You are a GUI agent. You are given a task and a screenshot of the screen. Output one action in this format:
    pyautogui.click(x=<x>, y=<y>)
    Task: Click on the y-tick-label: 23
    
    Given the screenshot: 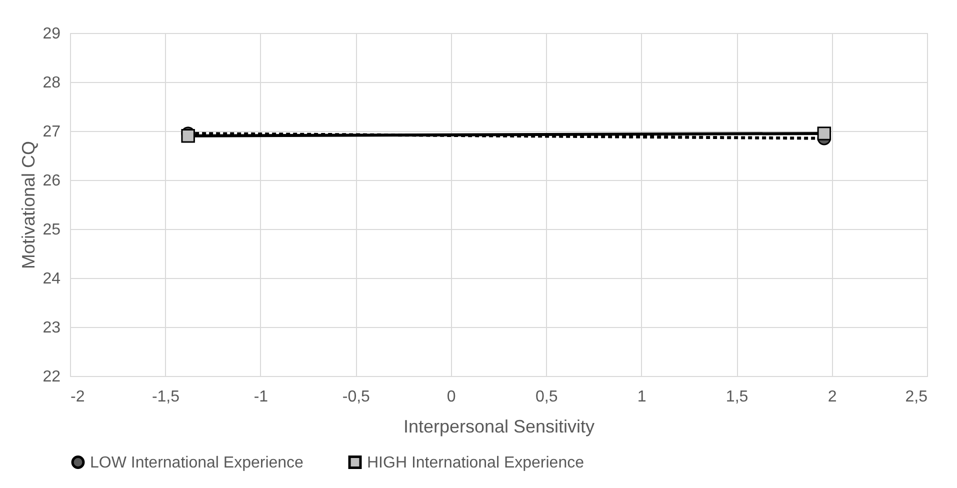 What is the action you would take?
    pyautogui.click(x=51, y=328)
    